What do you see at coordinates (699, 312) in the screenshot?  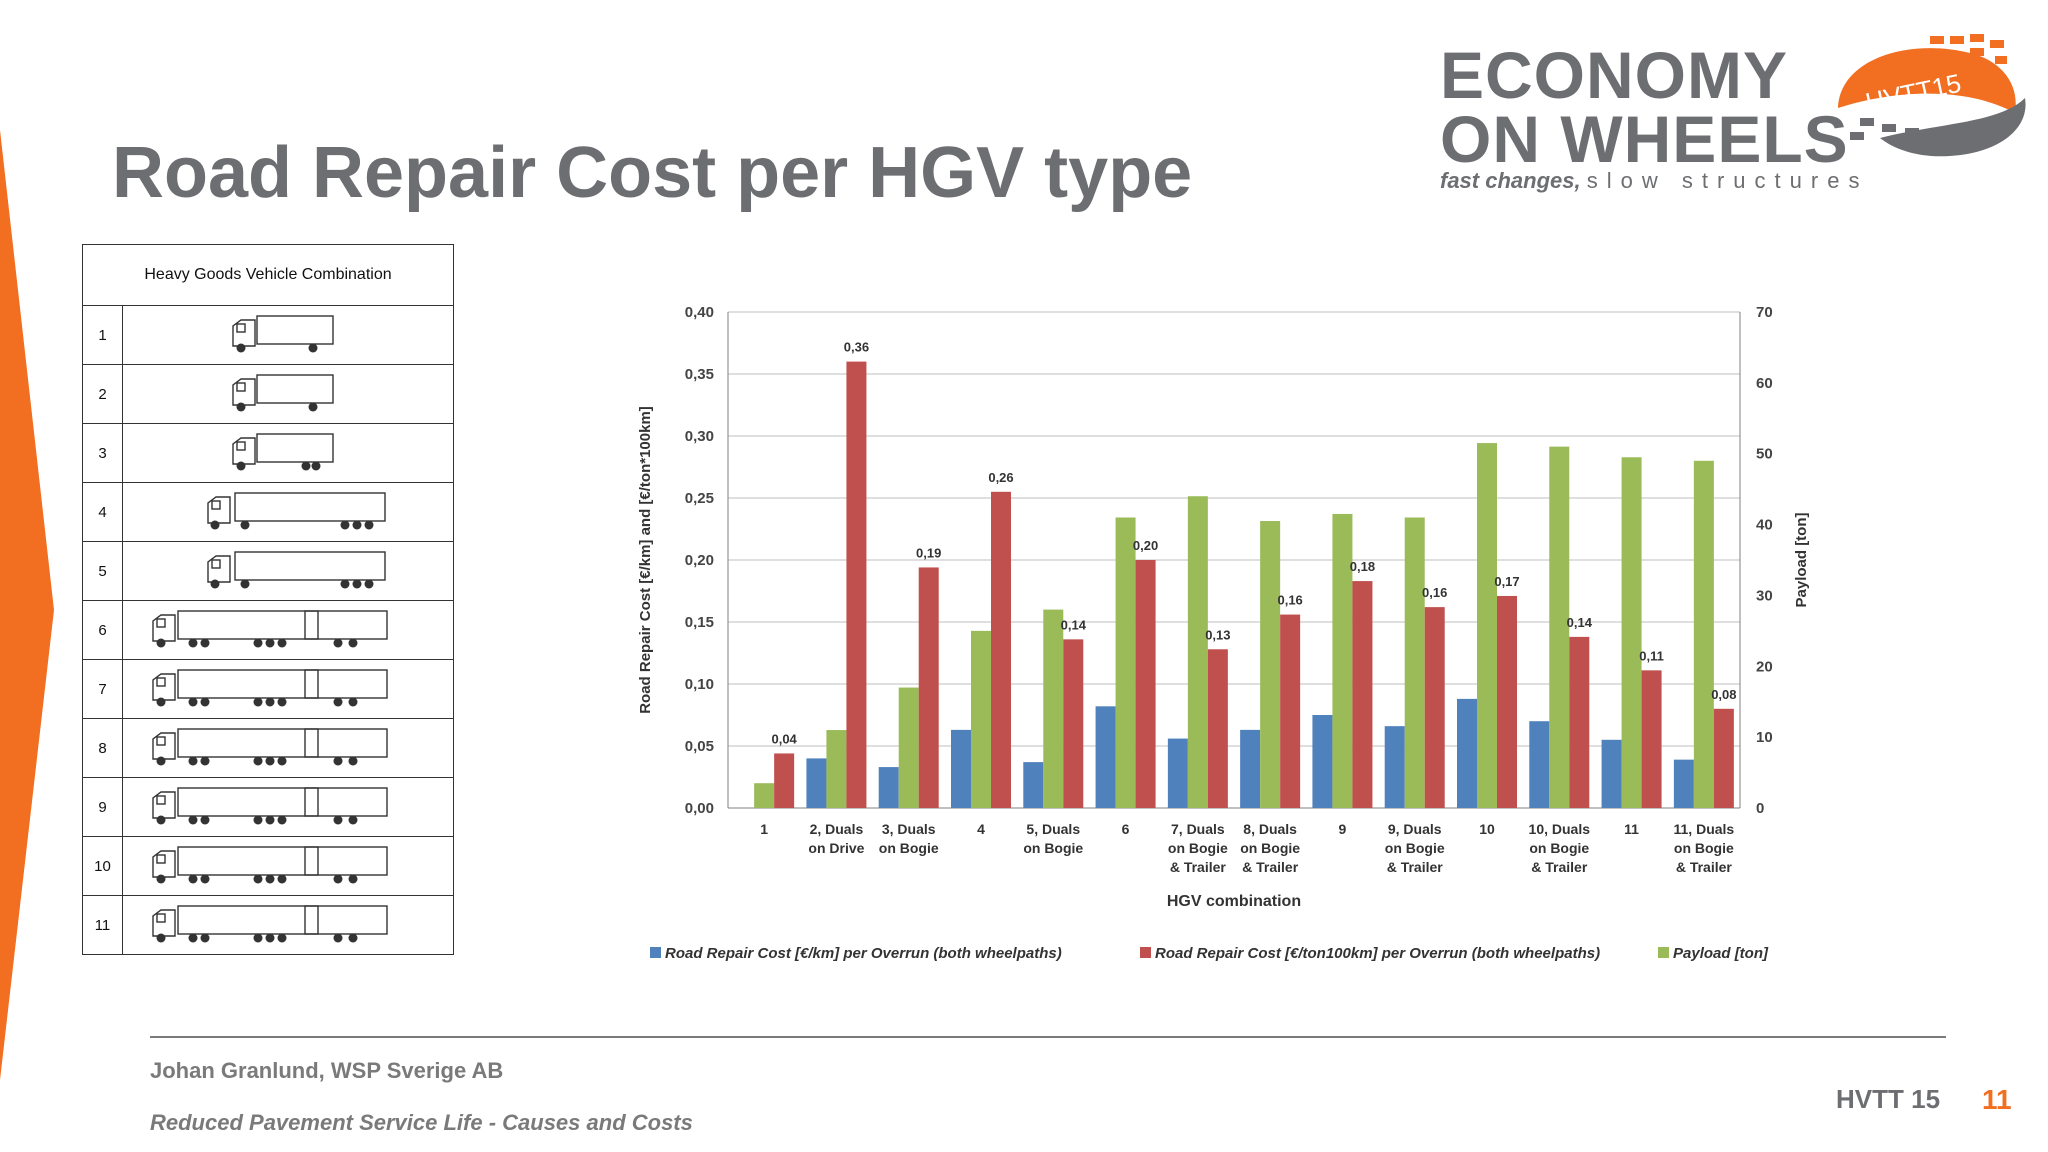 I see `y-tick-label: 0,40` at bounding box center [699, 312].